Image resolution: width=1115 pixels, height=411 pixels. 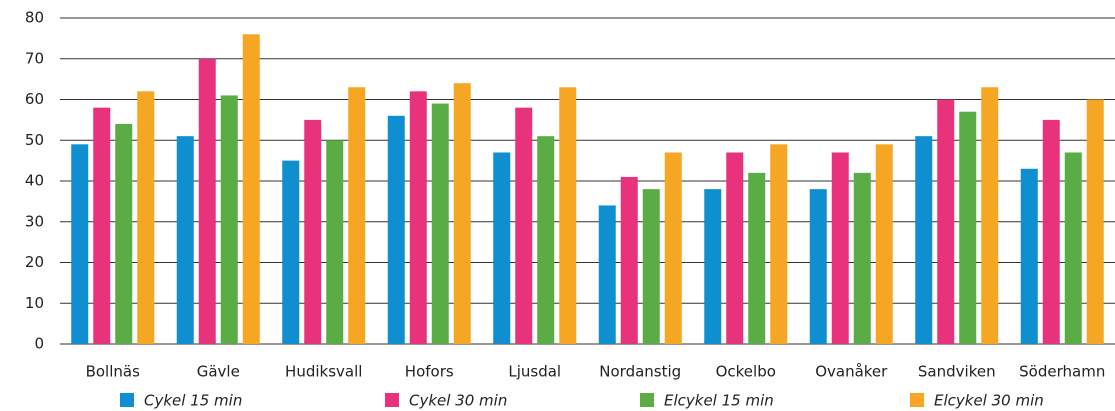 I want to click on x-tick-label: Hofors, so click(x=429, y=372).